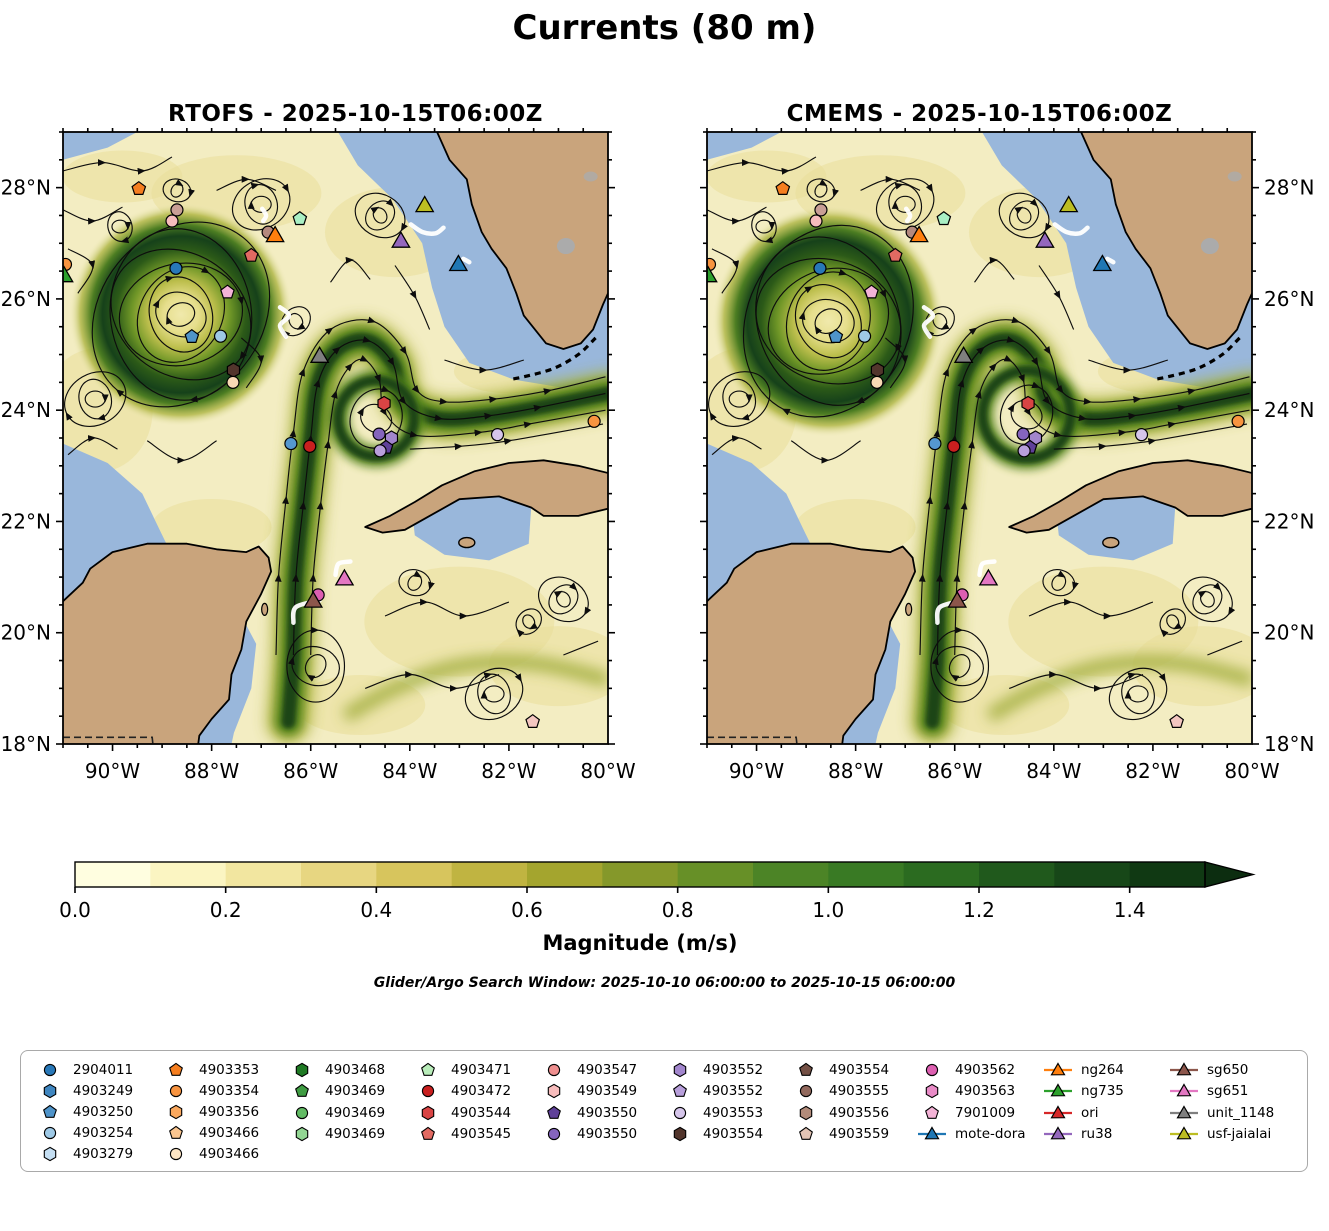  What do you see at coordinates (1053, 771) in the screenshot?
I see `x-tick-label: 84°W` at bounding box center [1053, 771].